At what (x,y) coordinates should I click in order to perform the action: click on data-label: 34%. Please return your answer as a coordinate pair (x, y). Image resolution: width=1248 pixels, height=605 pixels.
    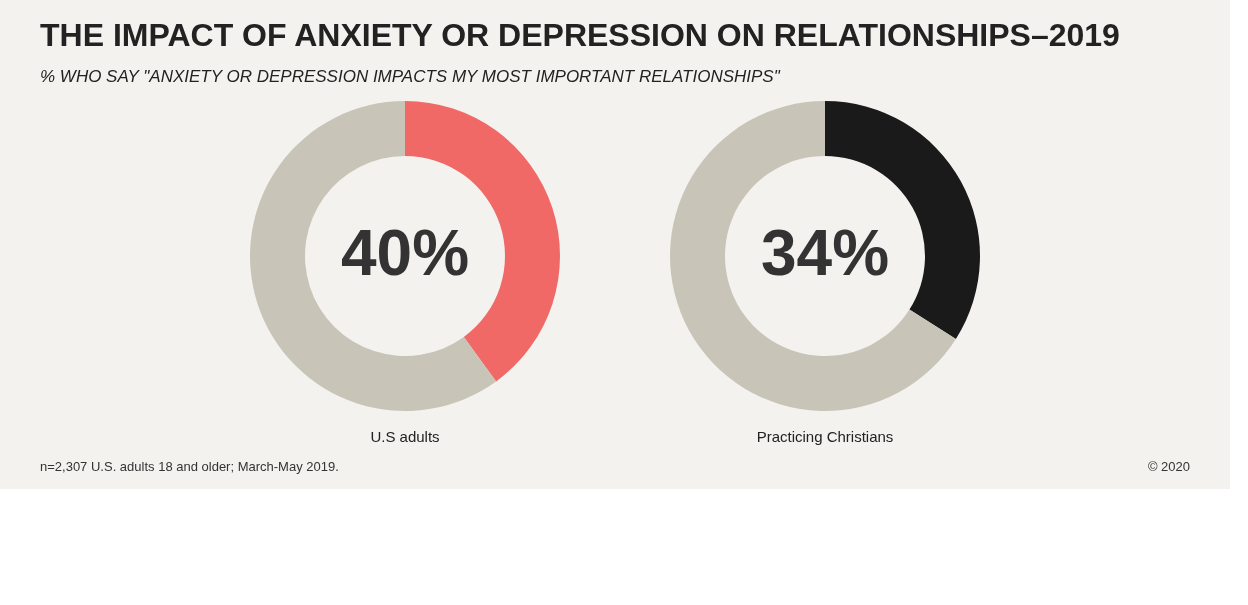
    Looking at the image, I should click on (825, 253).